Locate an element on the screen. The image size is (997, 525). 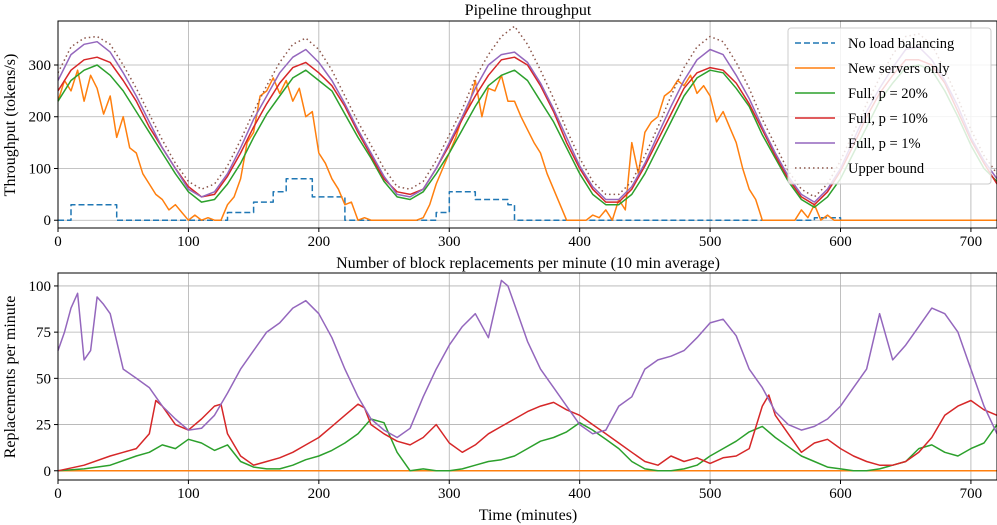
legend-label-full-p20: Full, p = 20% is located at coordinates (888, 94).